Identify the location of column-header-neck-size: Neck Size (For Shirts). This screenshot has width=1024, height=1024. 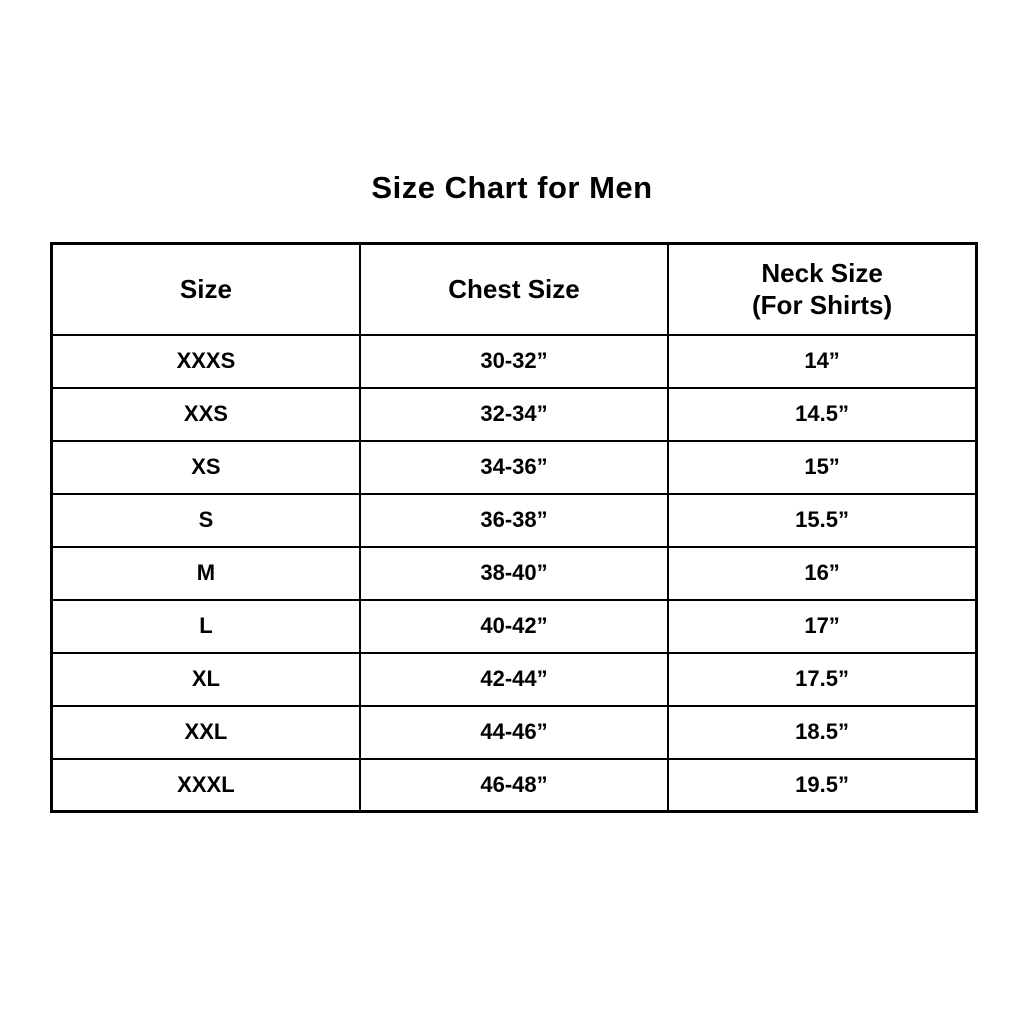
(822, 289).